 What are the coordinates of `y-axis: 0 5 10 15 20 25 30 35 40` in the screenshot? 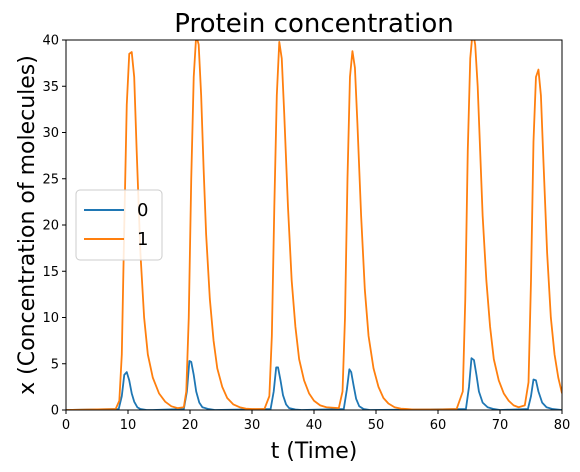 It's located at (54, 226).